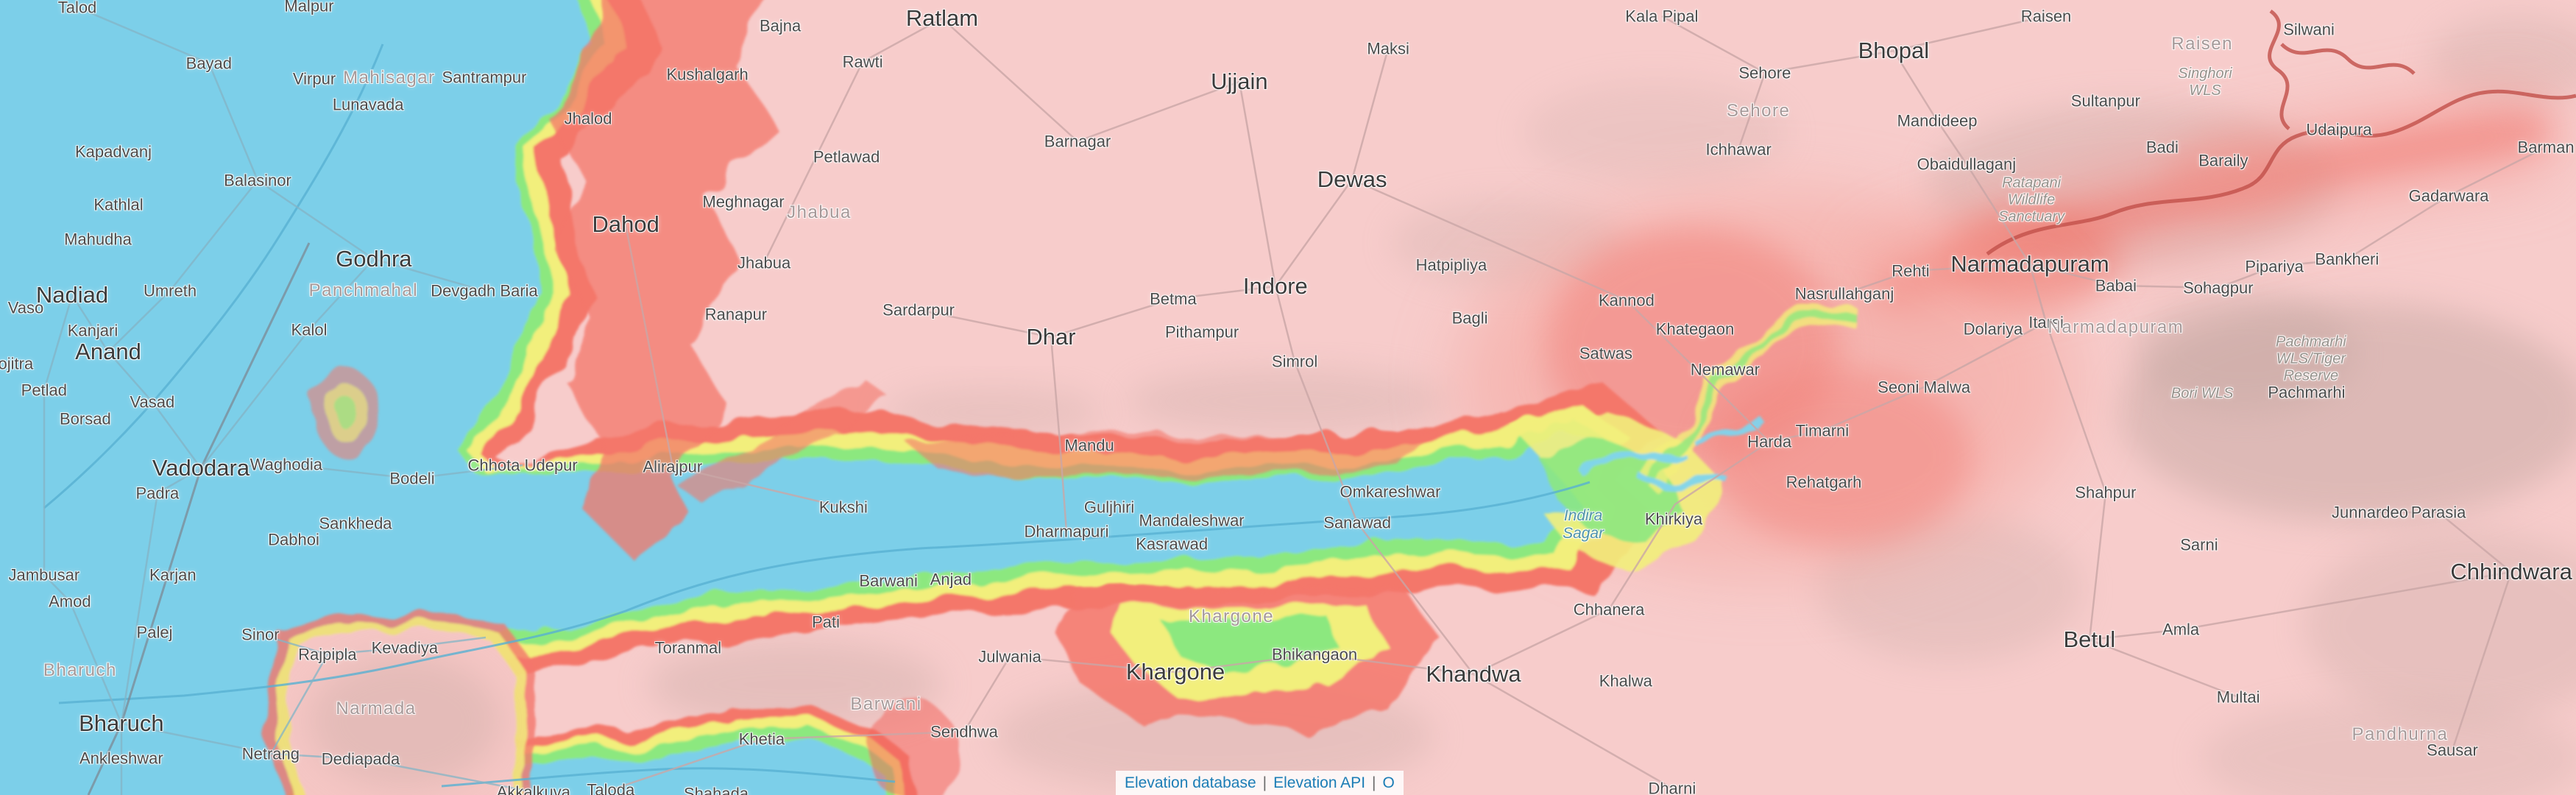 This screenshot has width=2576, height=795. I want to click on map-label: Chhanera, so click(1609, 609).